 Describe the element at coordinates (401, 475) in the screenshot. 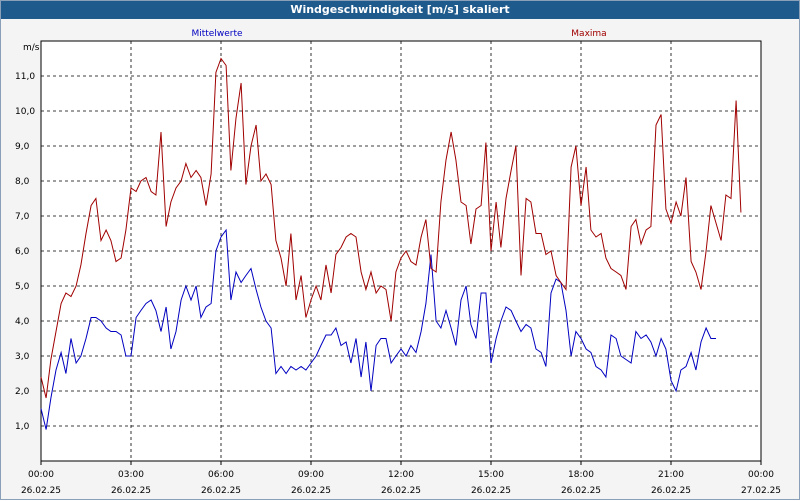

I see `x-tick-time: 12:00` at that location.